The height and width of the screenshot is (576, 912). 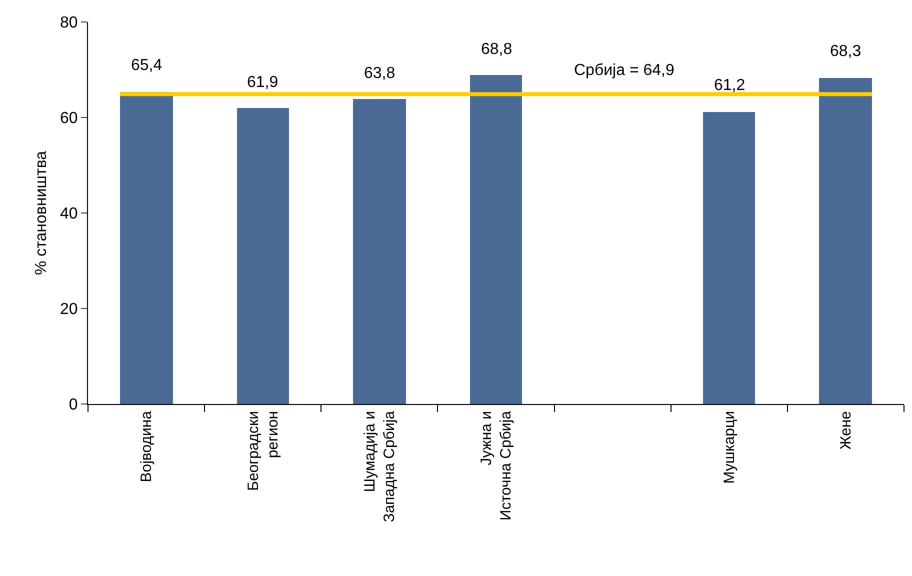 I want to click on data-label: 61,9, so click(x=262, y=82).